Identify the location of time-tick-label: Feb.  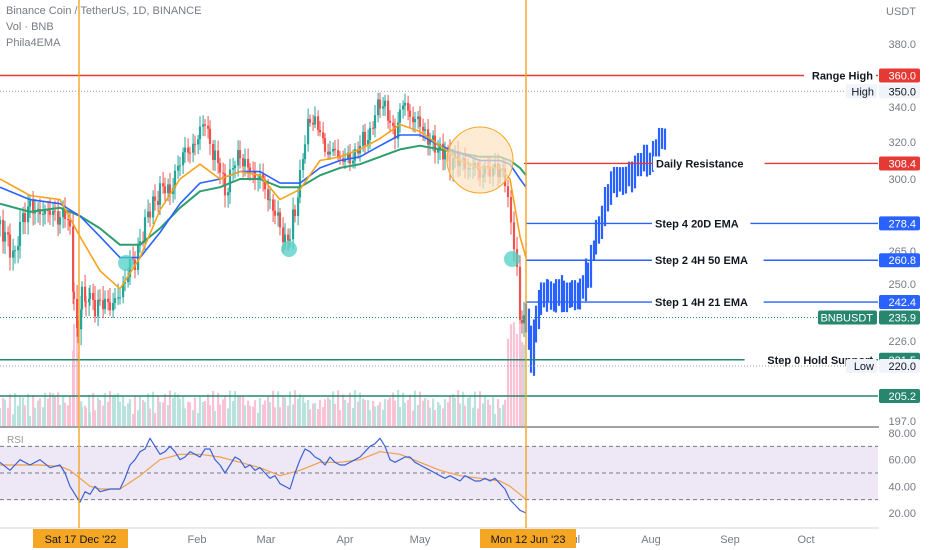
(197, 540).